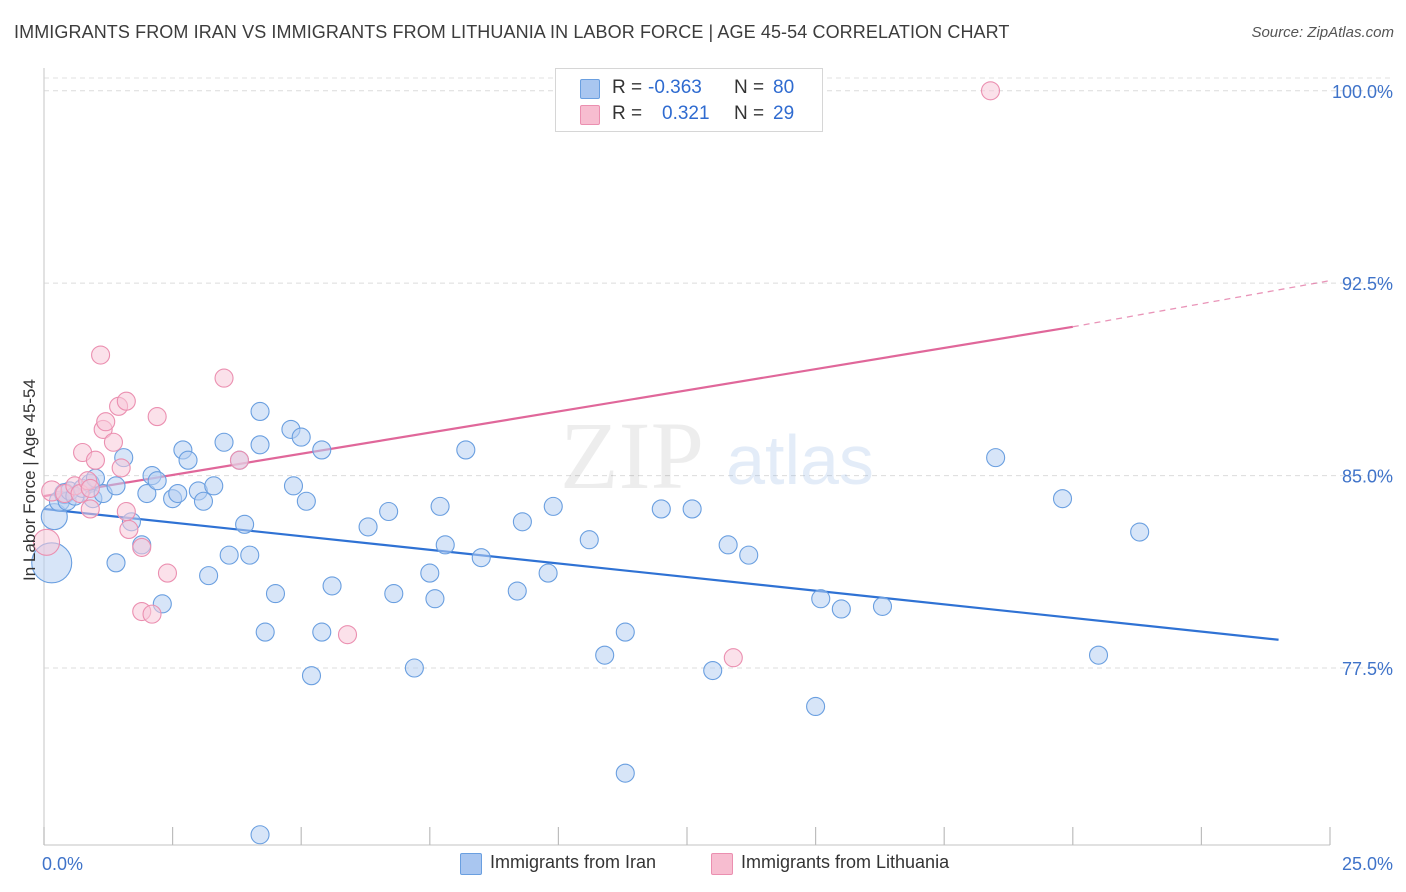  Describe the element at coordinates (1367, 477) in the screenshot. I see `y-tick-label: 85.0%` at that location.